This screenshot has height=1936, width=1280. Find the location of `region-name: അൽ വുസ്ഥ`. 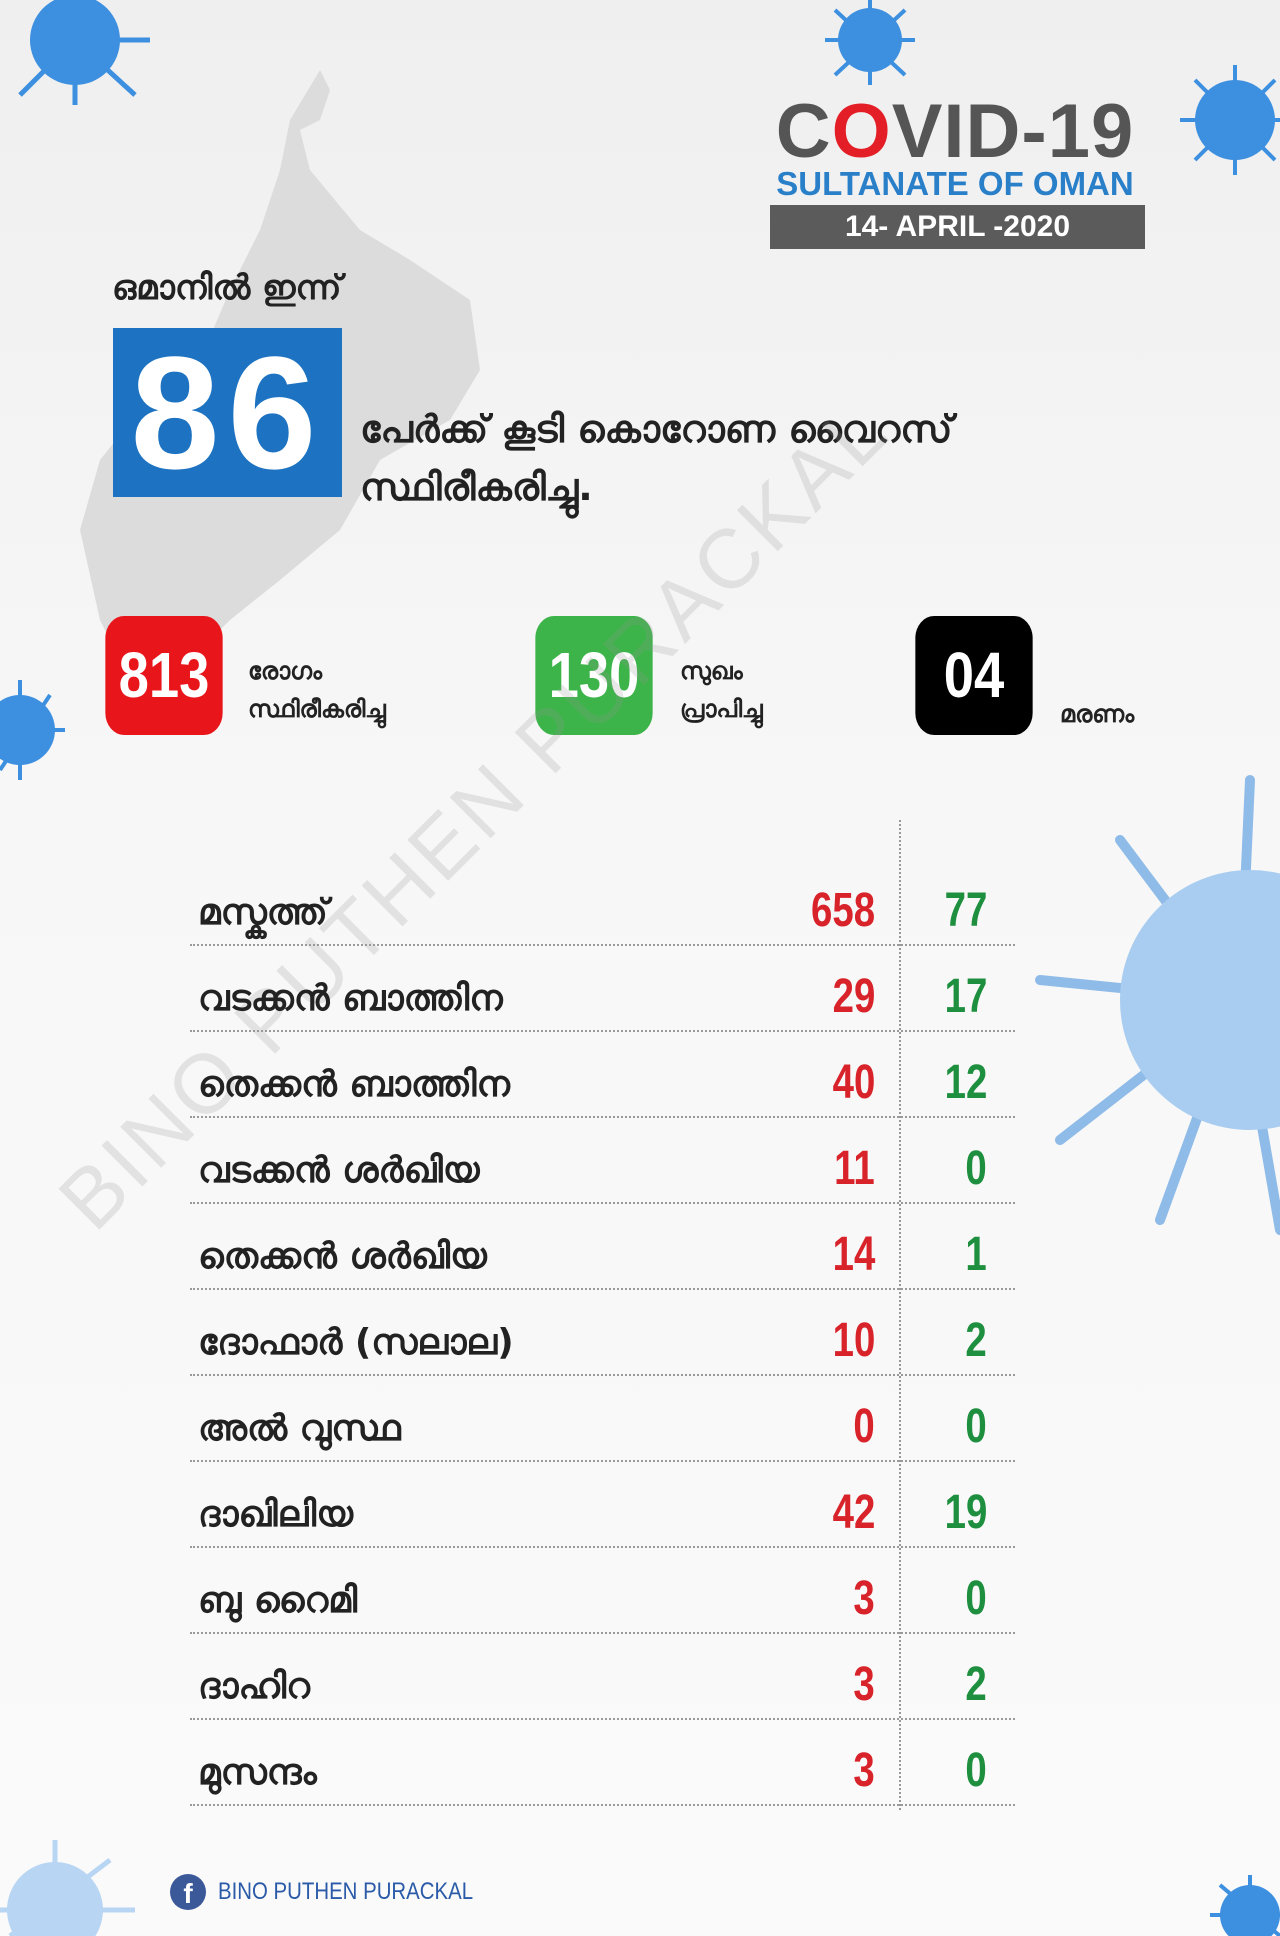

region-name: അൽ വുസ്ഥ is located at coordinates (299, 1428).